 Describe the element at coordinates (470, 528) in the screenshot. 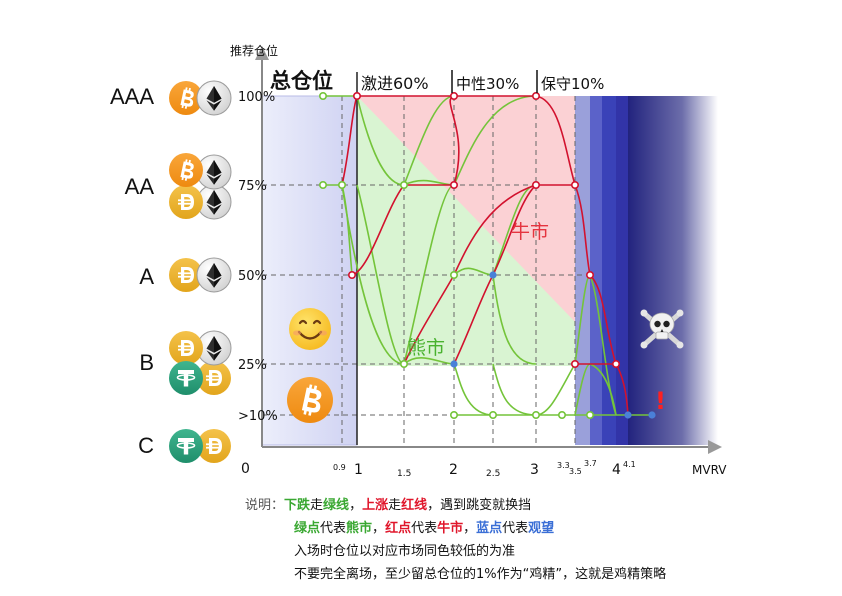

I see `note-comma-3: ，` at that location.